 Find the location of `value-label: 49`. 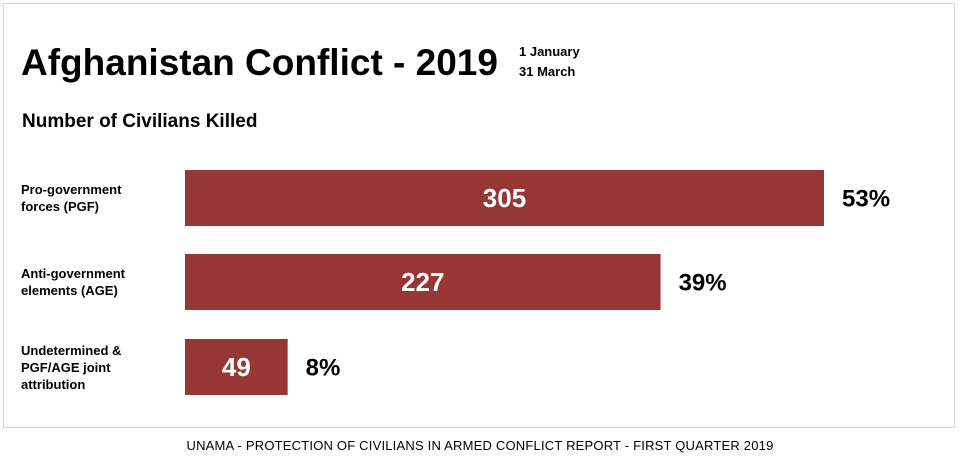

value-label: 49 is located at coordinates (236, 367).